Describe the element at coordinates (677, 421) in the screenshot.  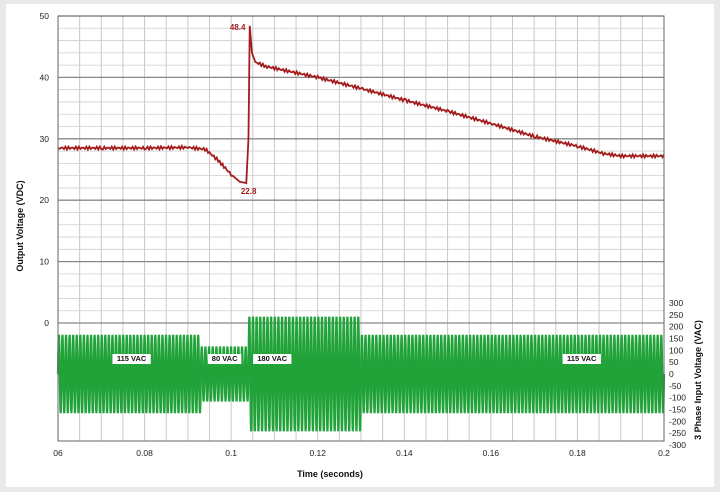
I see `y-right-tick-label: -200` at that location.